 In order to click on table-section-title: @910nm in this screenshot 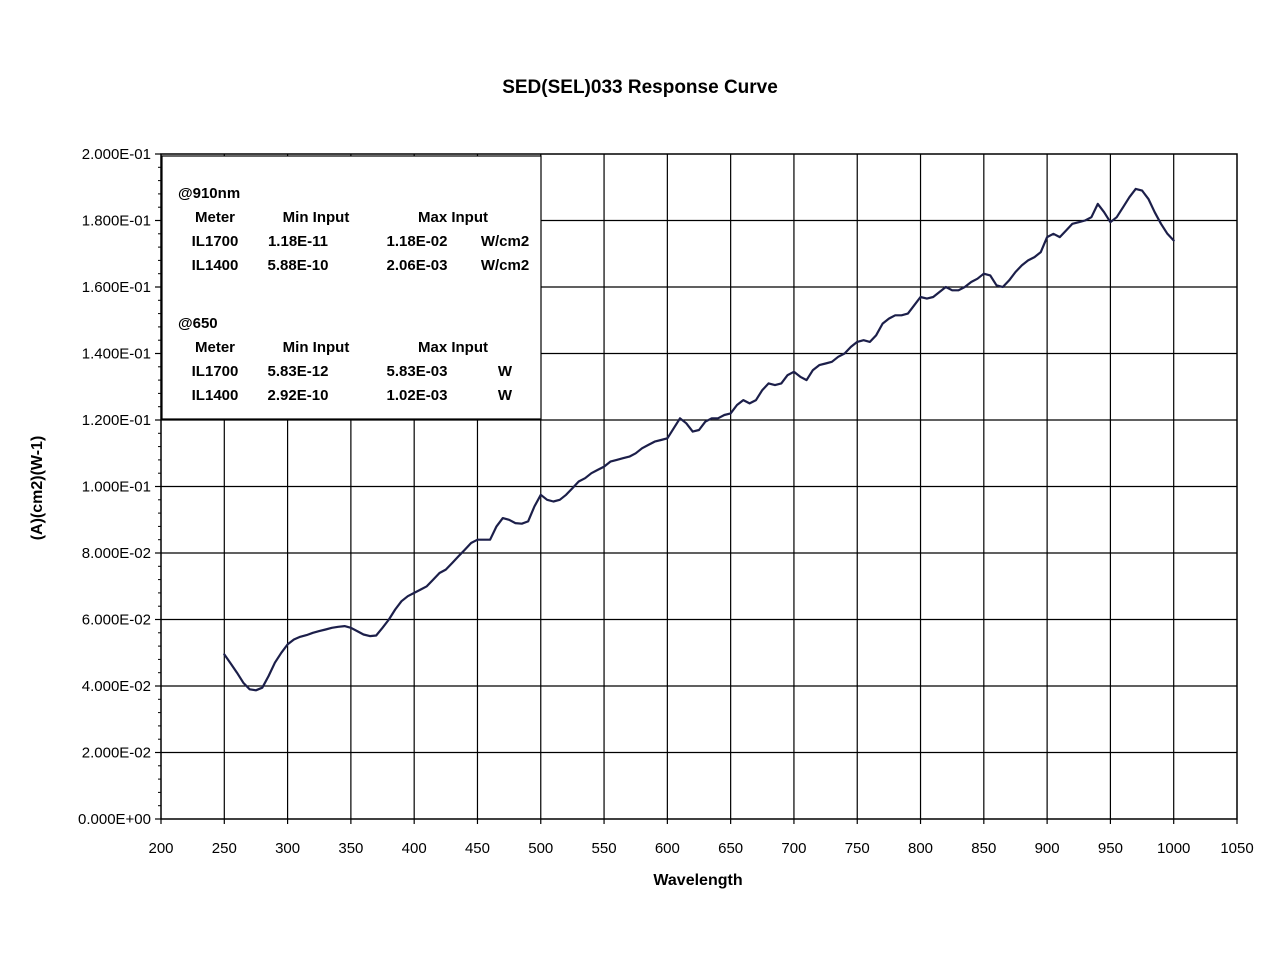, I will do `click(209, 193)`.